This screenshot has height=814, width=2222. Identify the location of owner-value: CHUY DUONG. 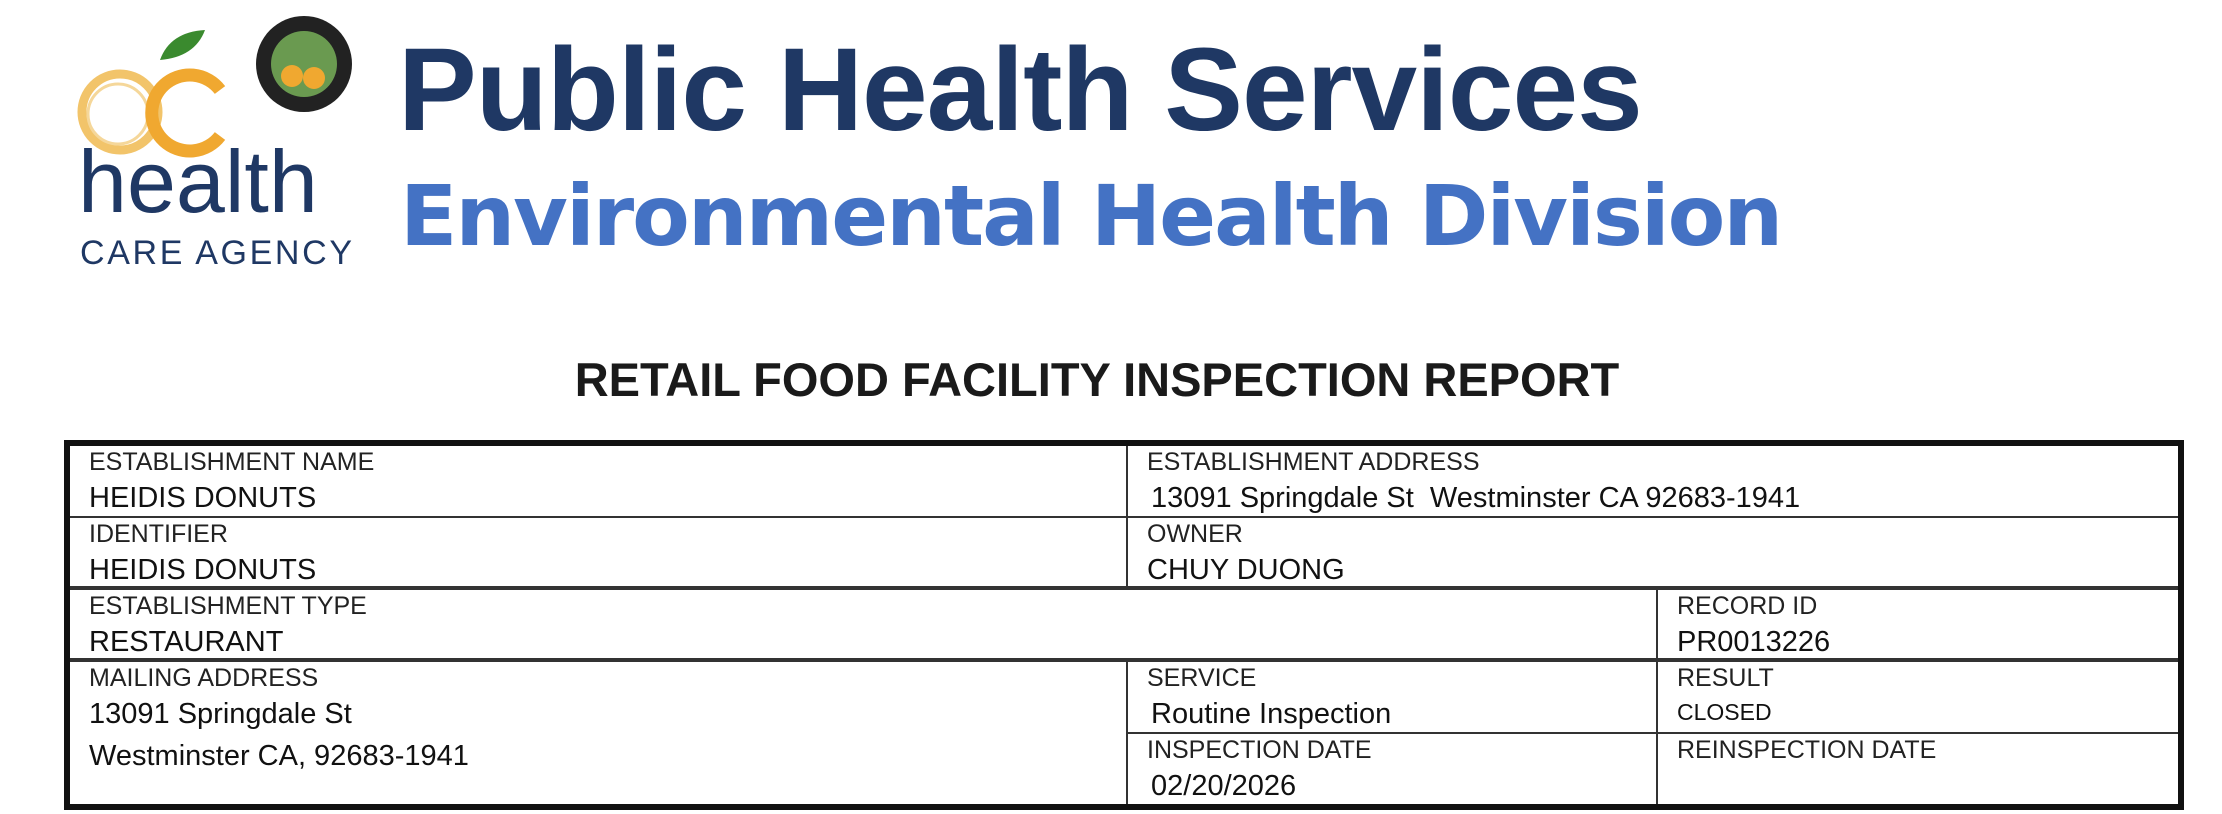
(1246, 570).